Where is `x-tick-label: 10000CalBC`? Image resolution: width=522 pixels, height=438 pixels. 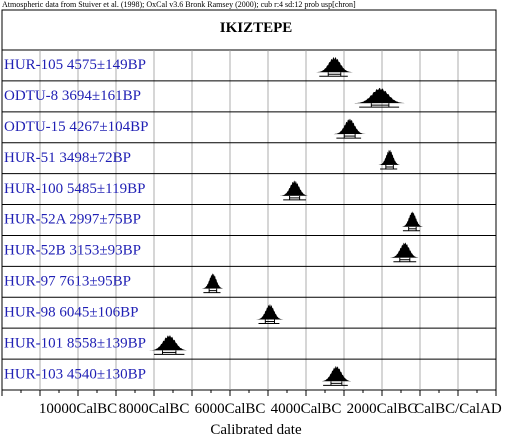 x-tick-label: 10000CalBC is located at coordinates (78, 409).